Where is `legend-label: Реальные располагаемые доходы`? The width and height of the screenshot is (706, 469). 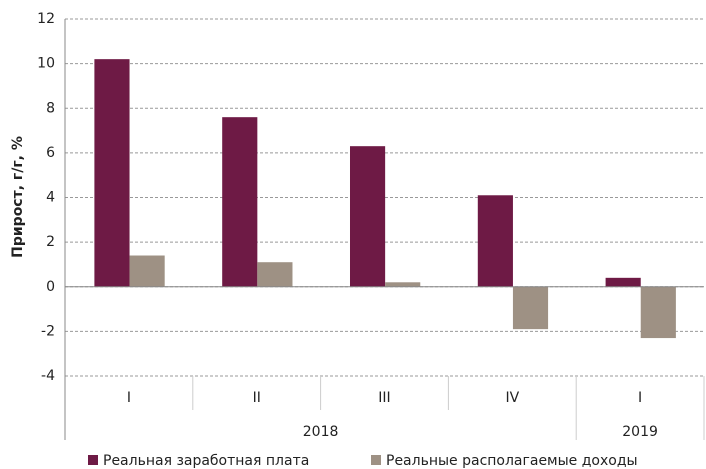 legend-label: Реальные располагаемые доходы is located at coordinates (512, 461).